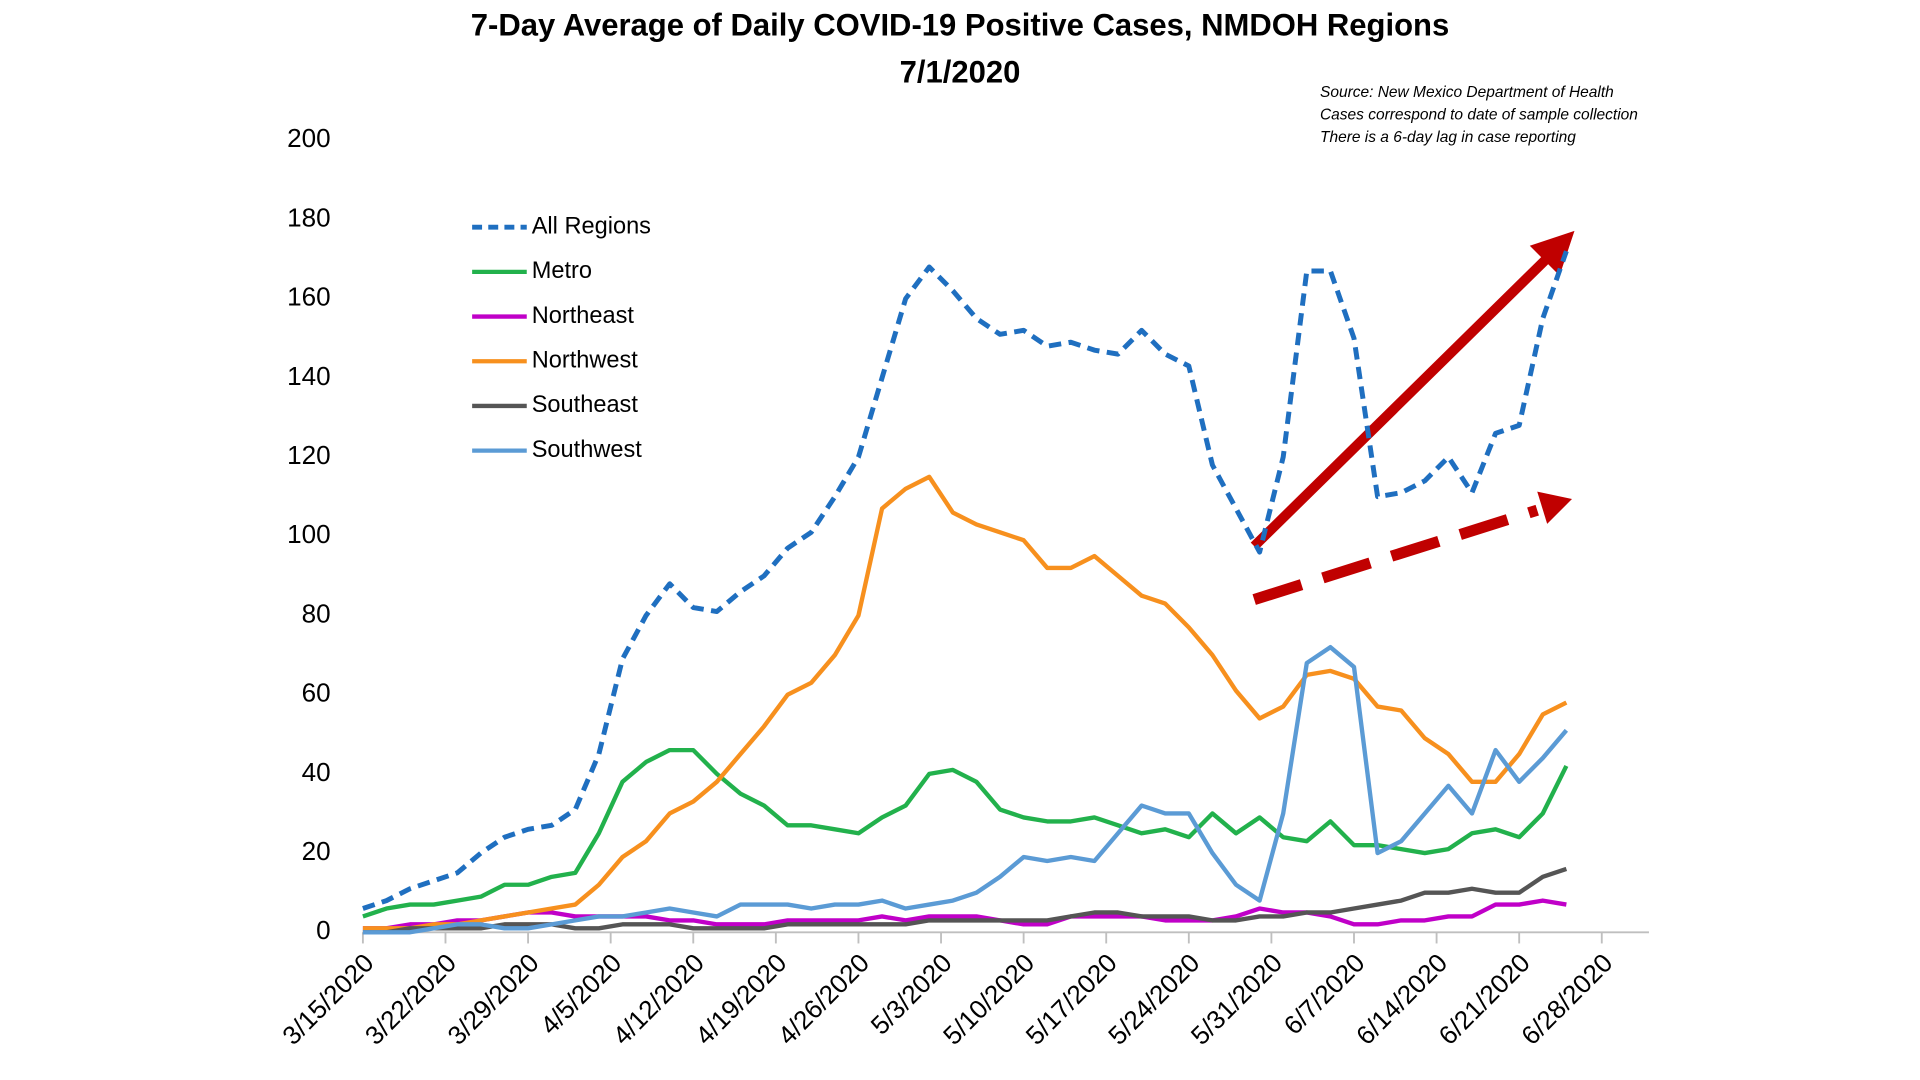 The image size is (1920, 1080). Describe the element at coordinates (308, 376) in the screenshot. I see `y-tick-label: 140` at that location.